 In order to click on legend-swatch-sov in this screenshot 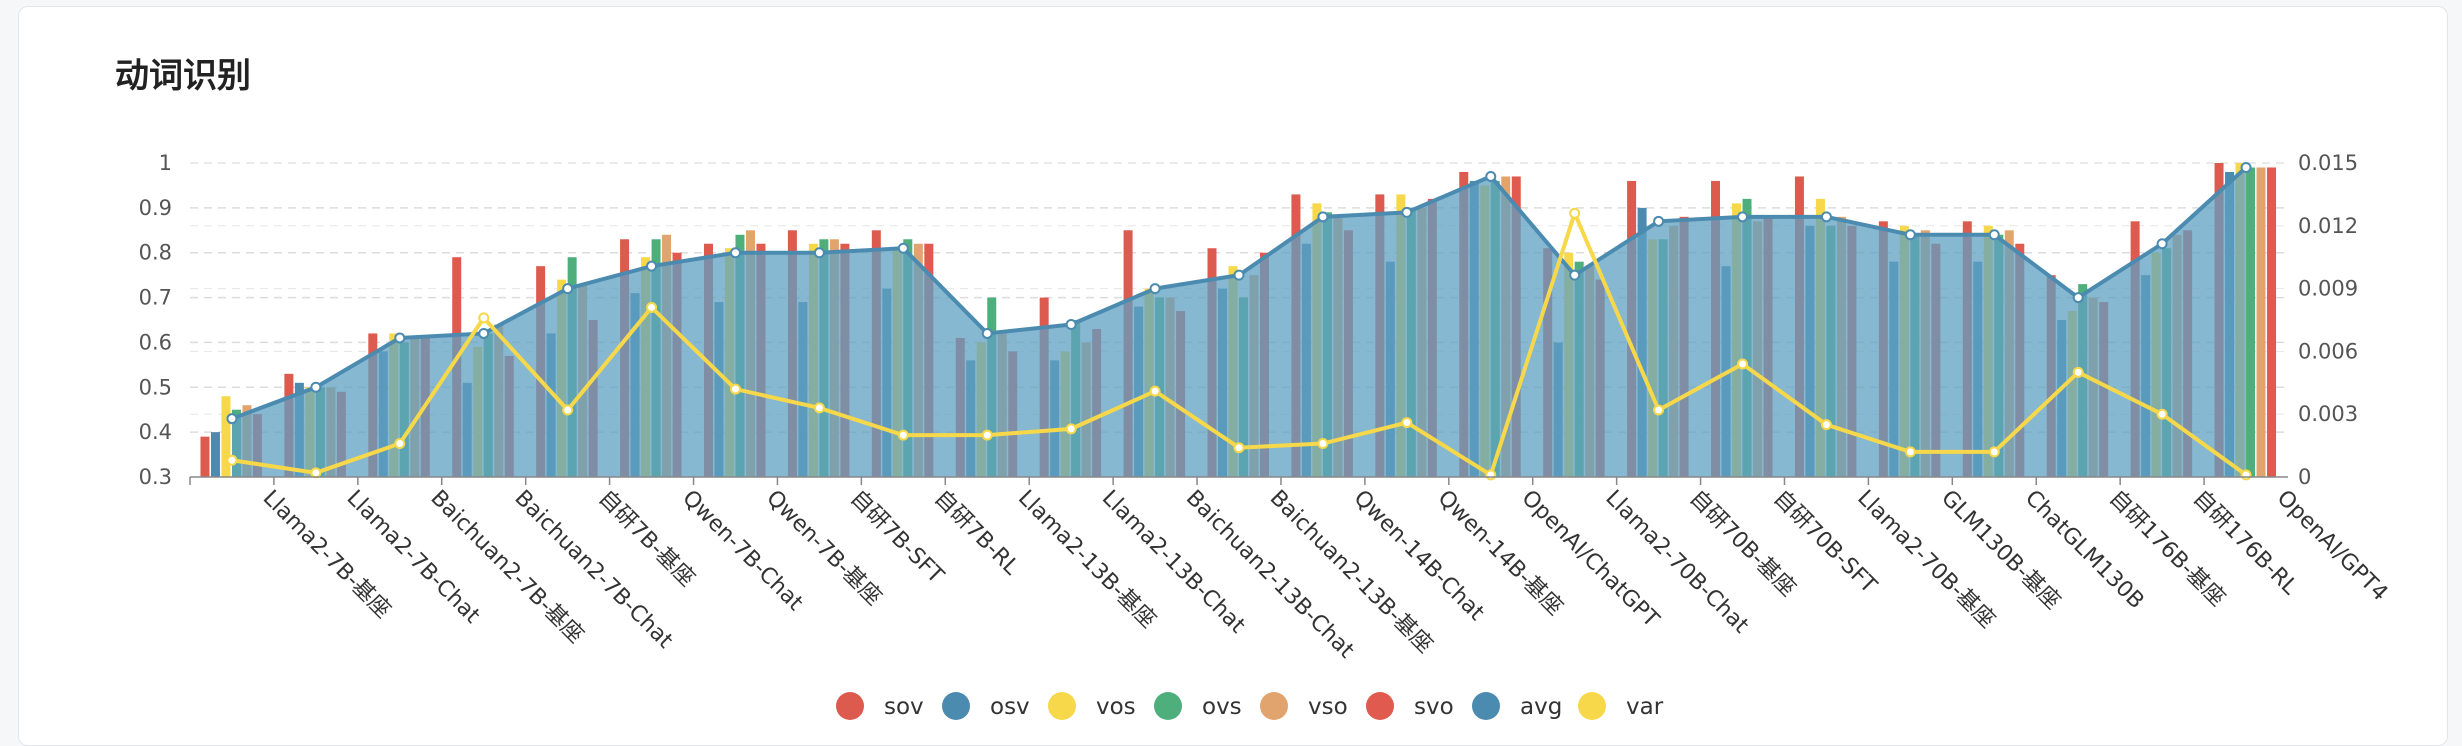, I will do `click(850, 706)`.